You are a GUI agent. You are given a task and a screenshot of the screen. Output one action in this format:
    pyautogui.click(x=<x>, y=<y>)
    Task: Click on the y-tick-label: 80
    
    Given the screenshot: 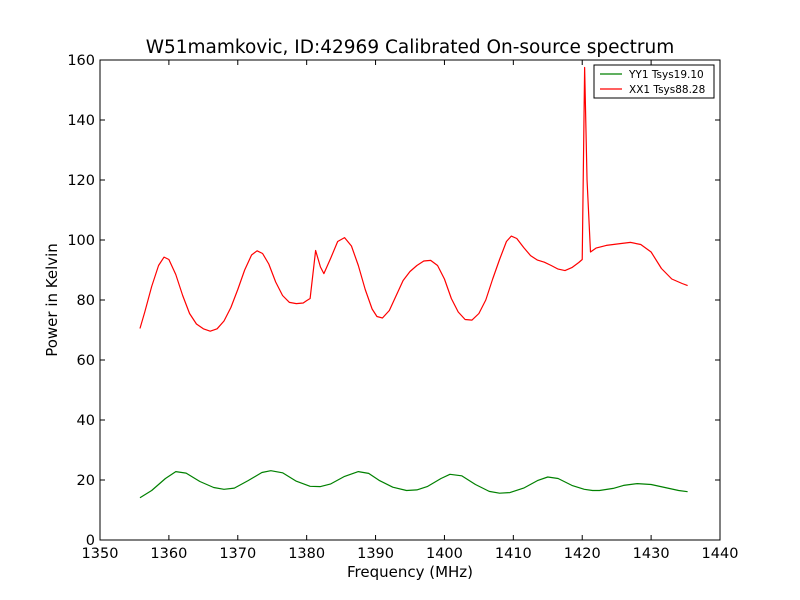 What is the action you would take?
    pyautogui.click(x=86, y=301)
    